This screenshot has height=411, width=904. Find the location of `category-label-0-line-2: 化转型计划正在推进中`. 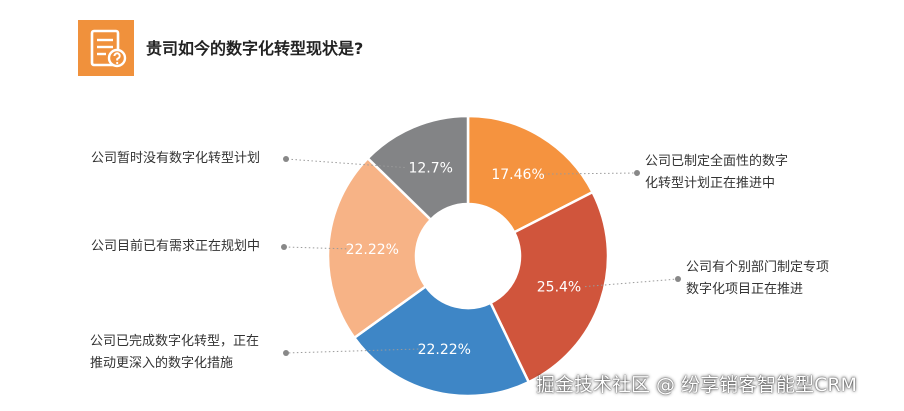

category-label-0-line-2: 化转型计划正在推进中 is located at coordinates (710, 183).